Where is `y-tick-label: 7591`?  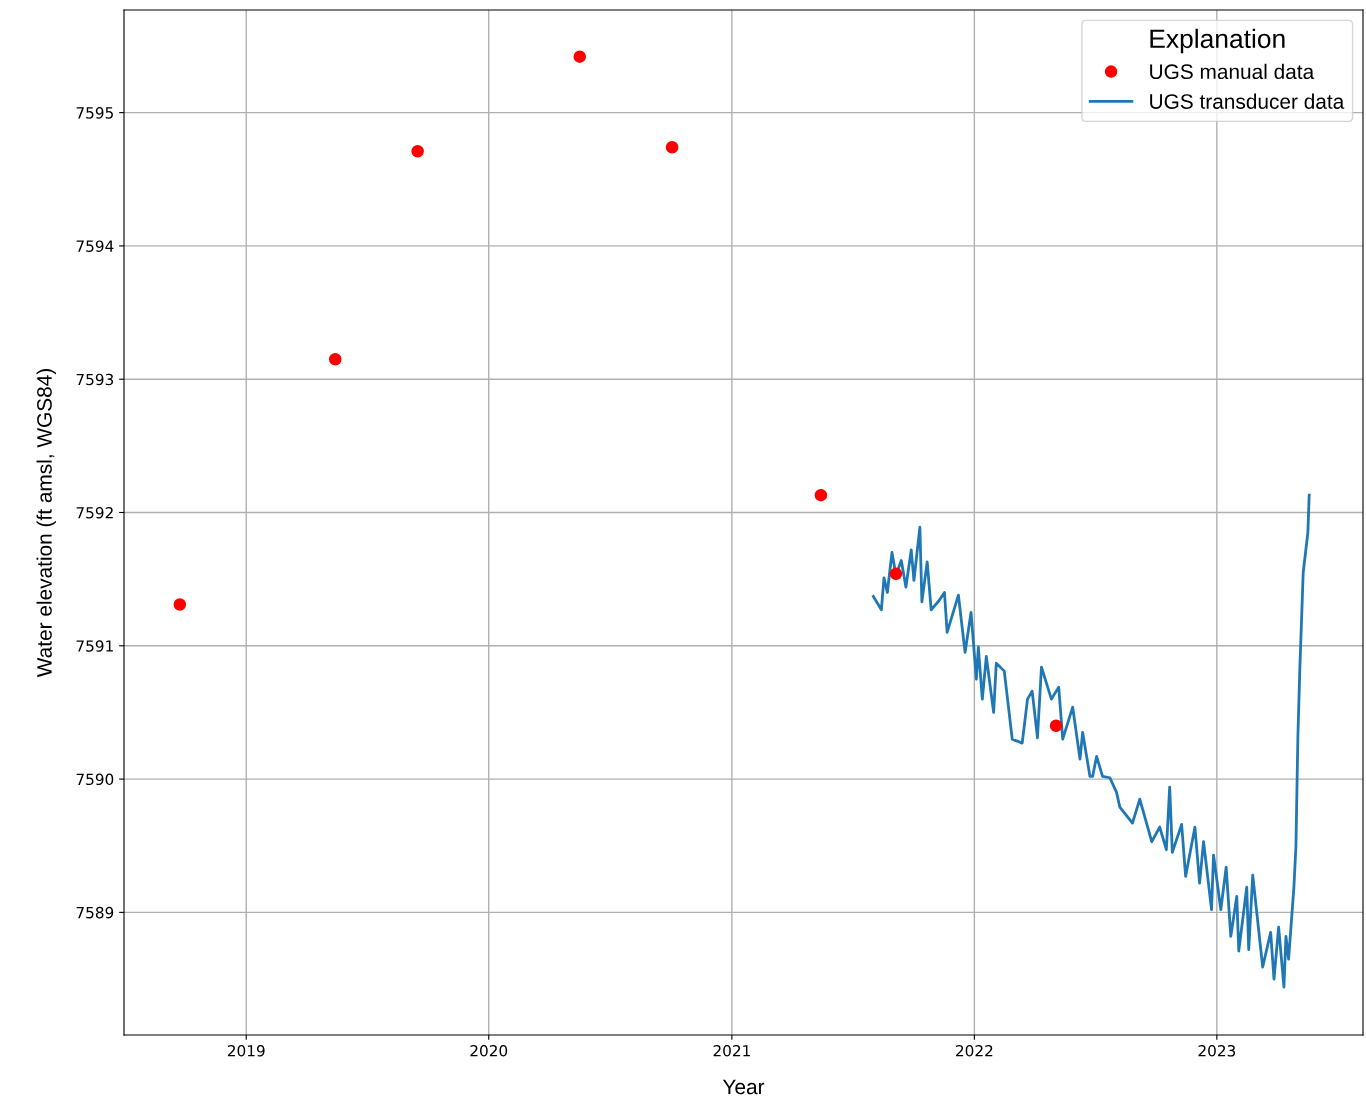 y-tick-label: 7591 is located at coordinates (94, 646).